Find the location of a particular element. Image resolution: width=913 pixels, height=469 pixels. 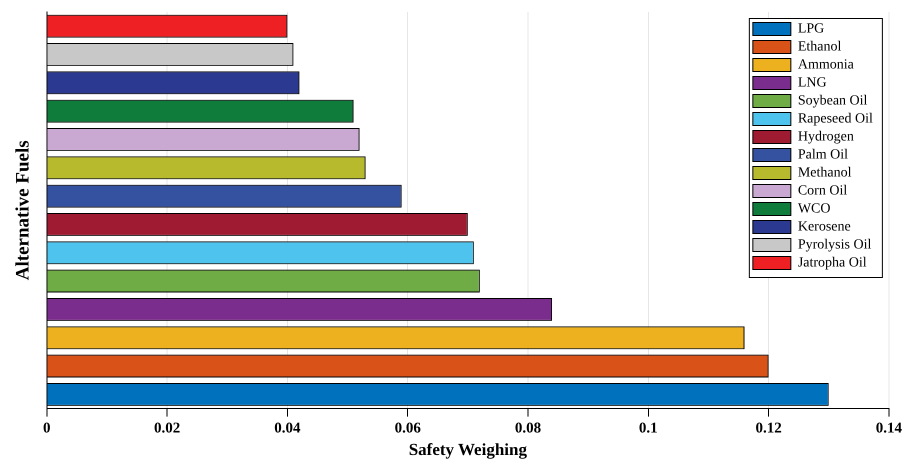

x-tick-label: 0 is located at coordinates (47, 428).